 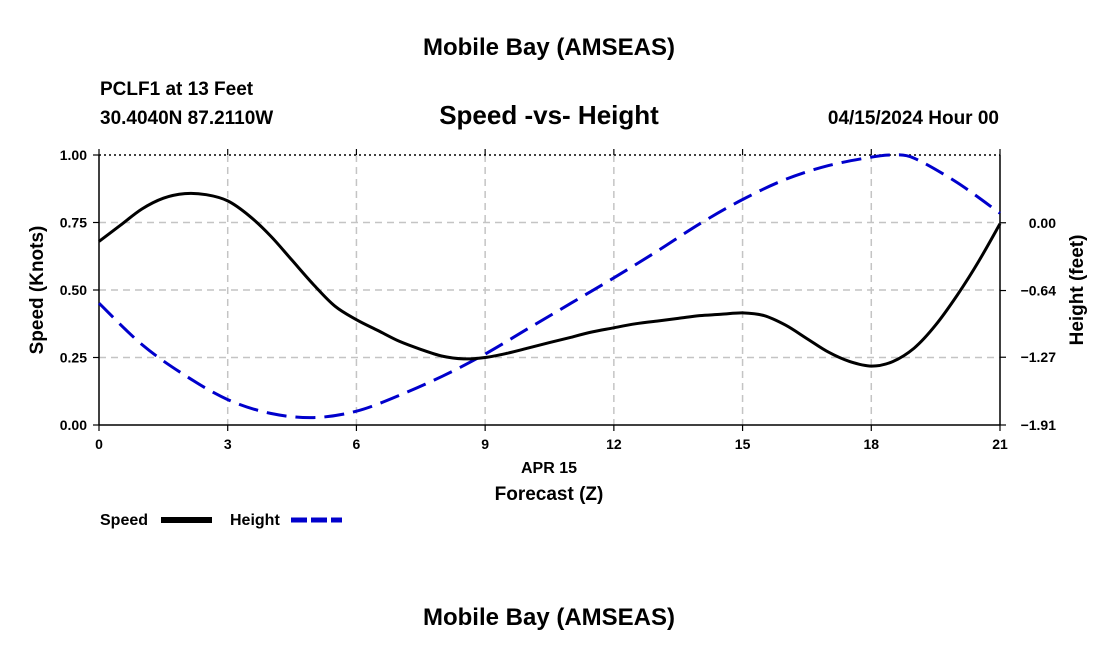 I want to click on y-tick-label: 0.75, so click(x=73, y=223).